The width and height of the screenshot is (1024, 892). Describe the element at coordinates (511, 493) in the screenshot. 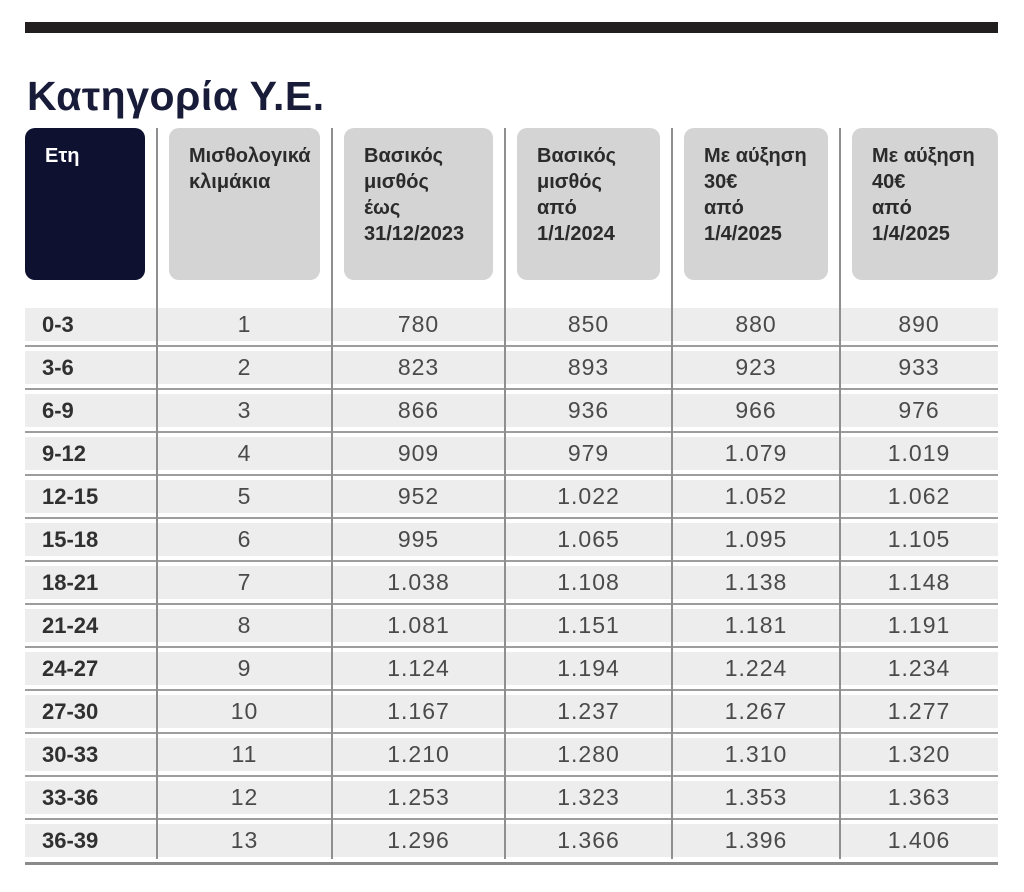

I see `table-row: 12-15 5 952 1.022 1.052 1.062` at that location.